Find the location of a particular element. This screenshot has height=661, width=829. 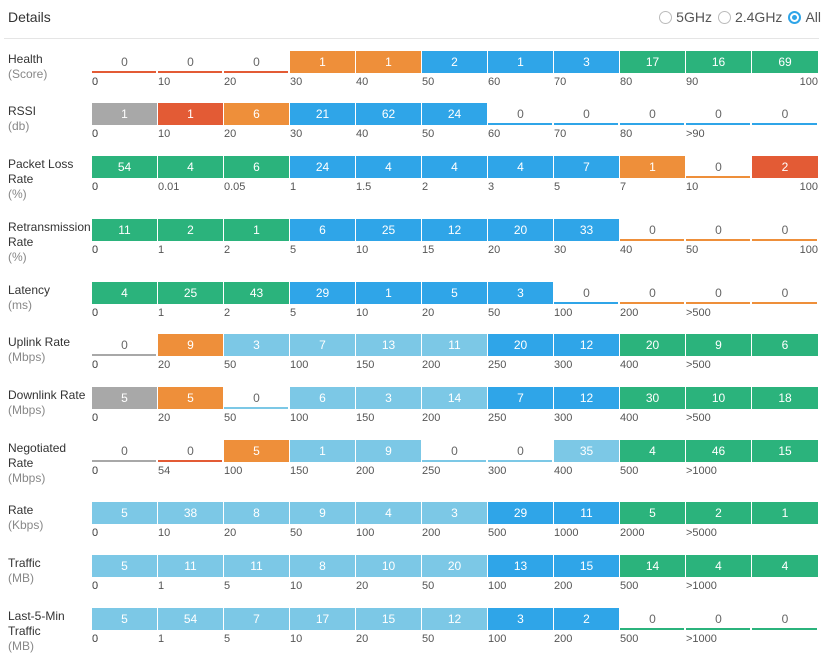

radio-5ghz: 5GHz is located at coordinates (685, 17).